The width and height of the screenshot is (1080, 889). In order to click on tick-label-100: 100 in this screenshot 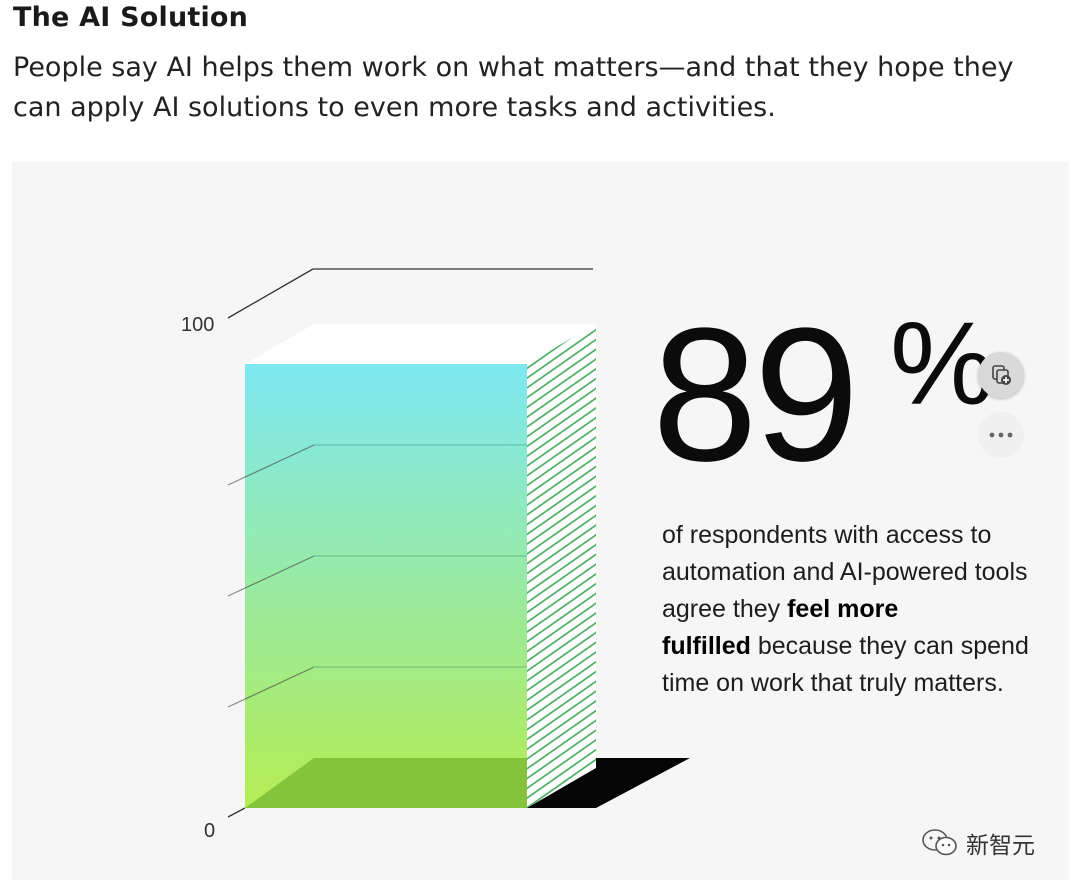, I will do `click(198, 325)`.